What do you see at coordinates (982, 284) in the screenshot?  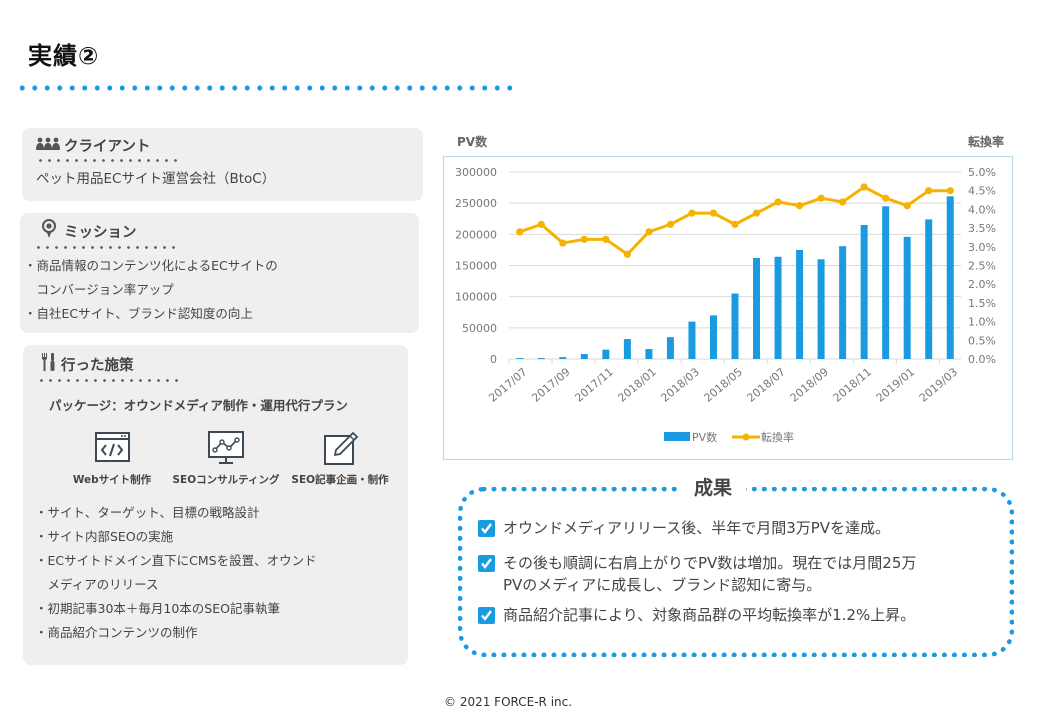 I see `svg-text: 2.0%` at bounding box center [982, 284].